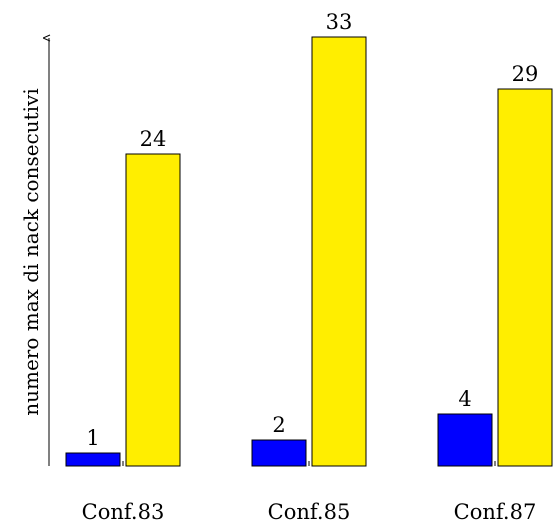  What do you see at coordinates (495, 512) in the screenshot?
I see `x-tick-label: Conf.87` at bounding box center [495, 512].